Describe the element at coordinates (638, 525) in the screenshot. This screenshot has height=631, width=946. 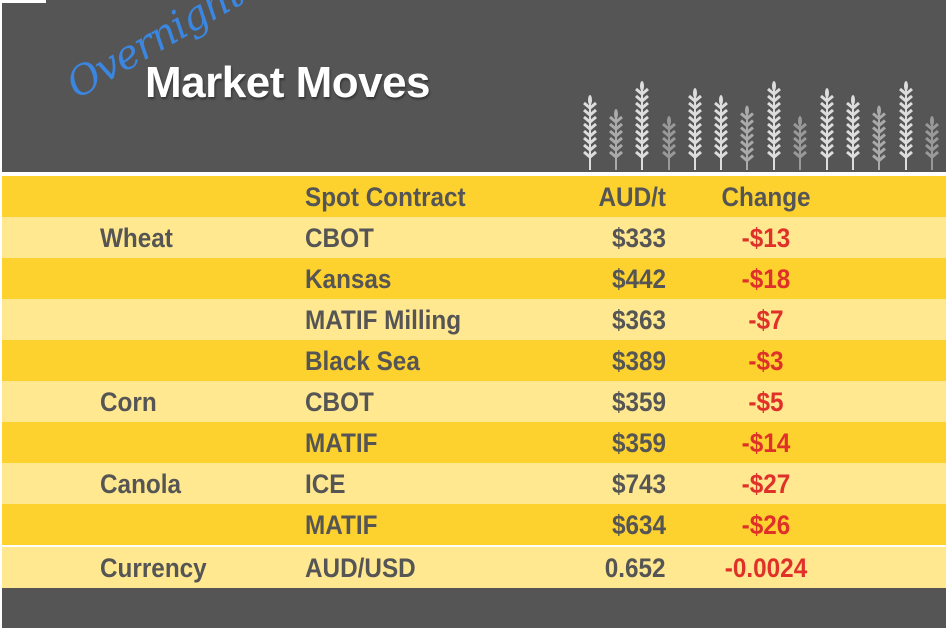
I see `cell-price: $634` at that location.